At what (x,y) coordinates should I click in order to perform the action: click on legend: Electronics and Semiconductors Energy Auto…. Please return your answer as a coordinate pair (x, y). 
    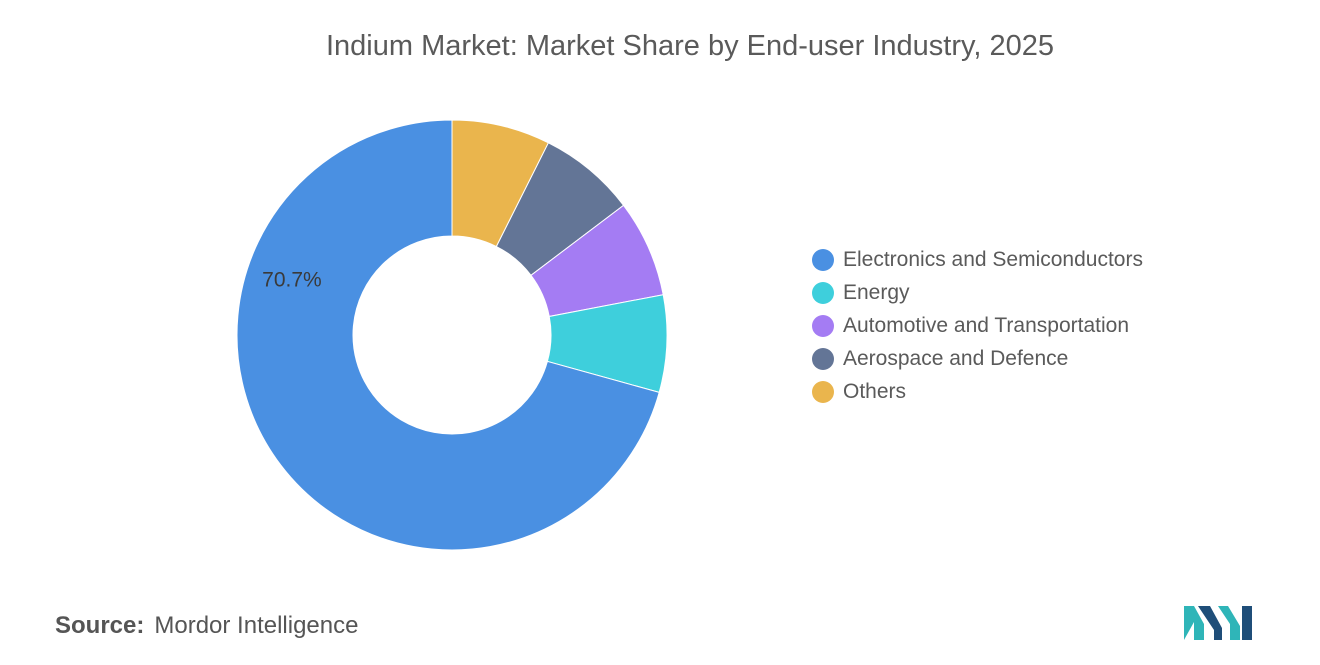
    Looking at the image, I should click on (977, 325).